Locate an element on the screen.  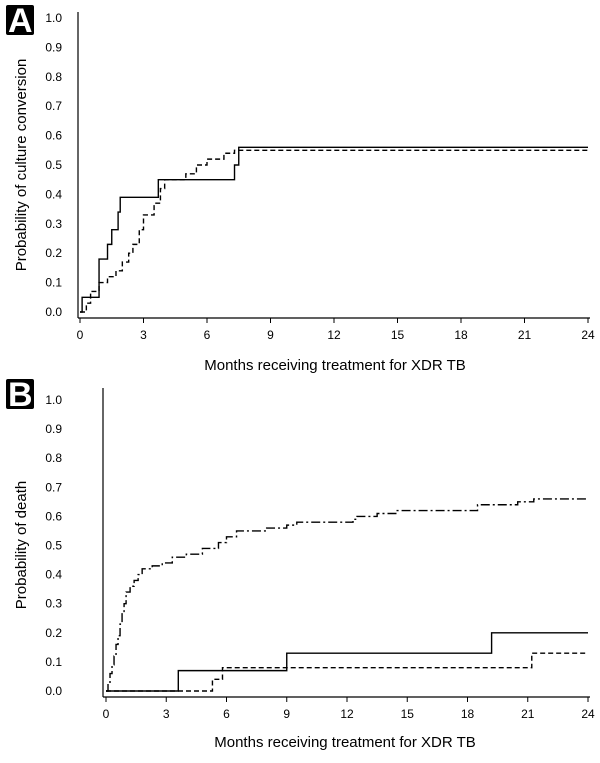
panel-b-y-tick-label: 0.4 is located at coordinates (53, 575).